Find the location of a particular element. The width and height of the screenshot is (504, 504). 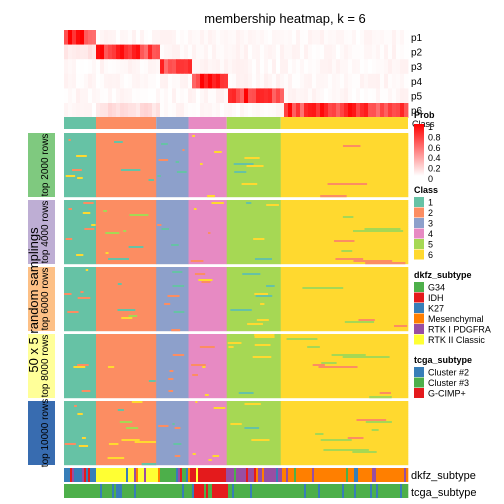

tcga-legend-label: G-CIMP+ is located at coordinates (447, 394).